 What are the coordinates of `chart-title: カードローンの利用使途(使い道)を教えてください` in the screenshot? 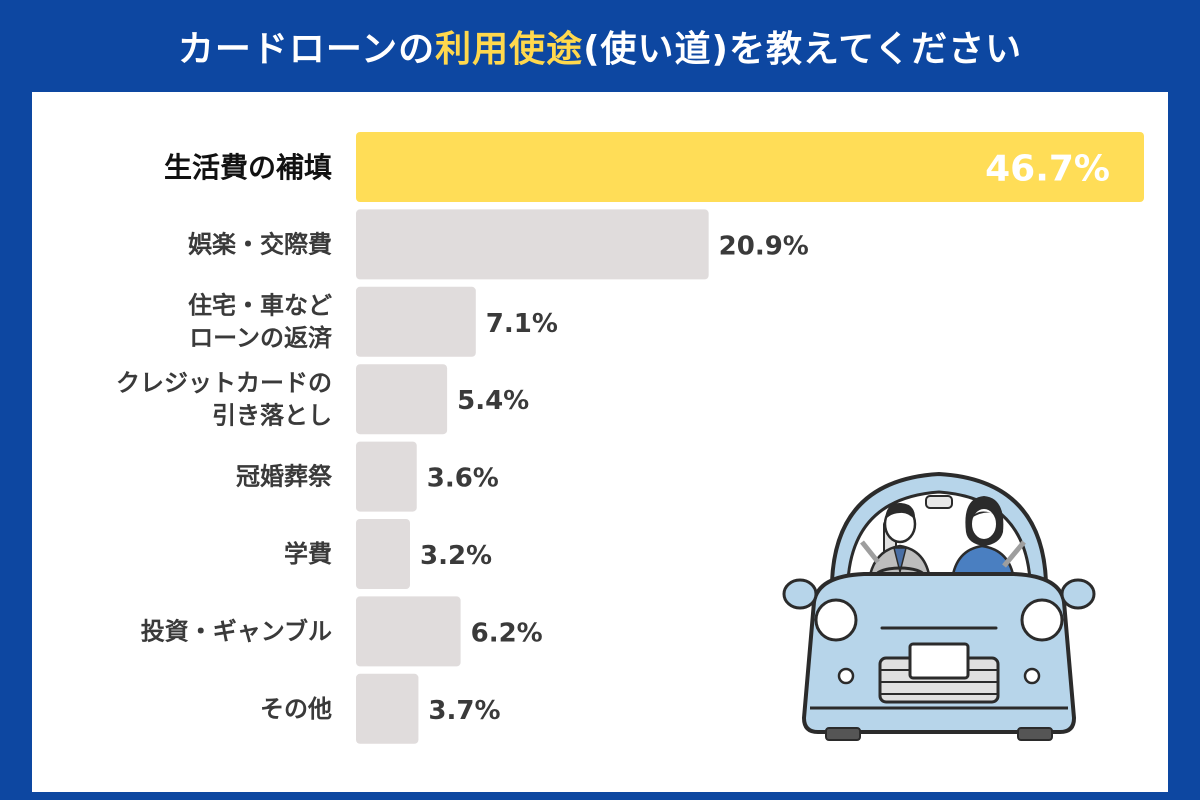 It's located at (600, 46).